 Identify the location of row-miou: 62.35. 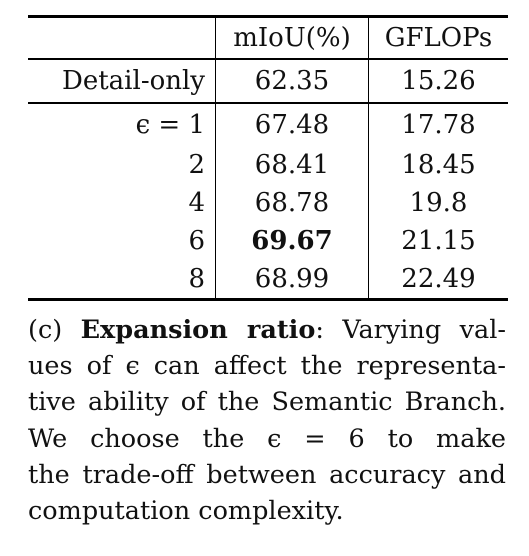
(292, 80).